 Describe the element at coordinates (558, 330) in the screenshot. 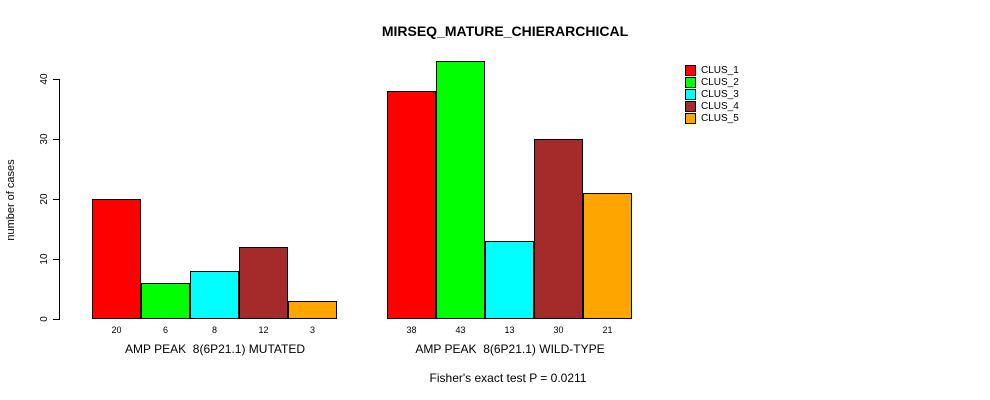

I see `bar-value-label: 30` at that location.